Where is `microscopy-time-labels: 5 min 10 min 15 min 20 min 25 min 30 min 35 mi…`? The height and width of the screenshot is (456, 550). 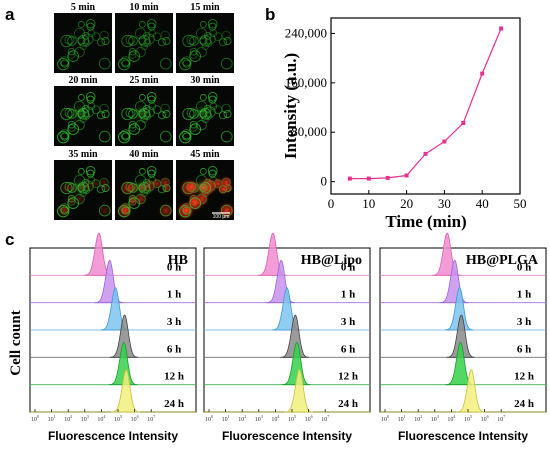
microscopy-time-labels: 5 min 10 min 15 min 20 min 25 min 30 min 35 mi… is located at coordinates (144, 81).